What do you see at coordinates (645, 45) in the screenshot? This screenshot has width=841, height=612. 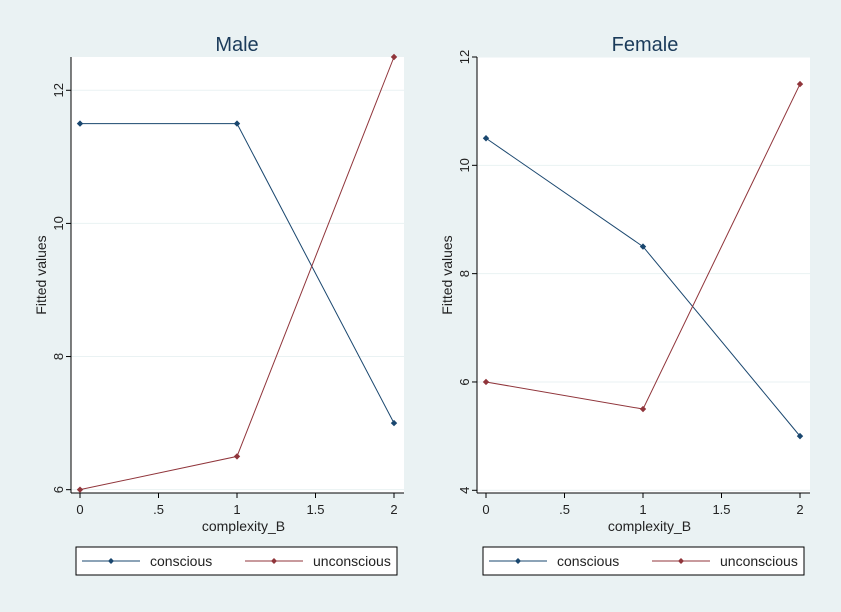 I see `chart-title: Female` at bounding box center [645, 45].